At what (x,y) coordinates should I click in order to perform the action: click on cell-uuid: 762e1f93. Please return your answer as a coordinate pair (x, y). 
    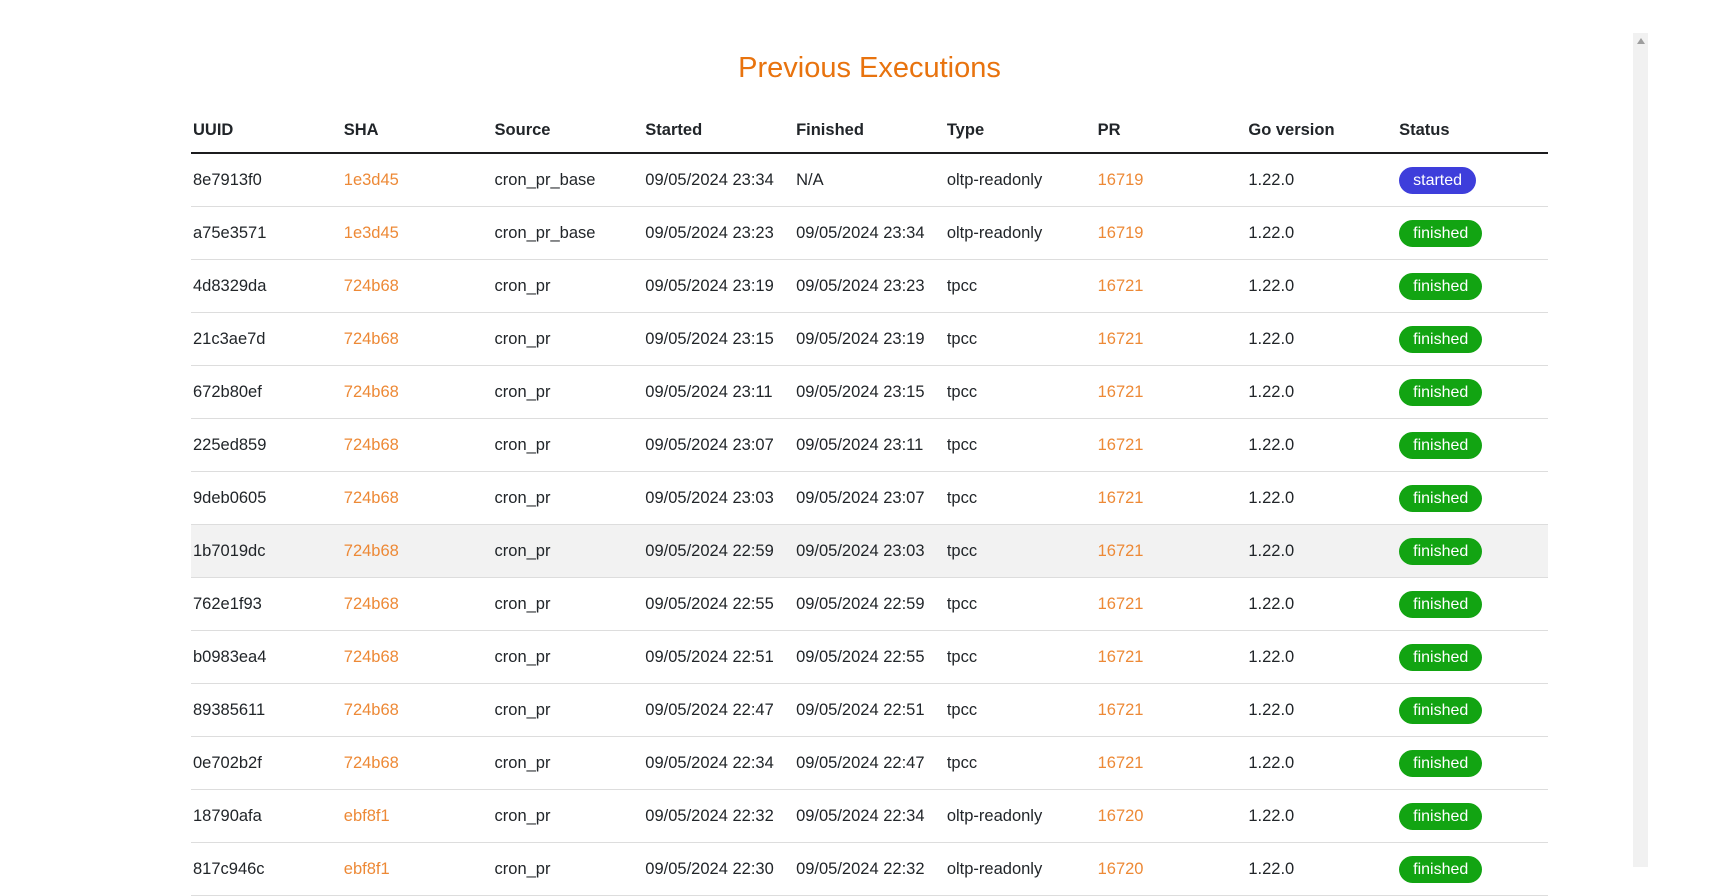
    Looking at the image, I should click on (266, 604).